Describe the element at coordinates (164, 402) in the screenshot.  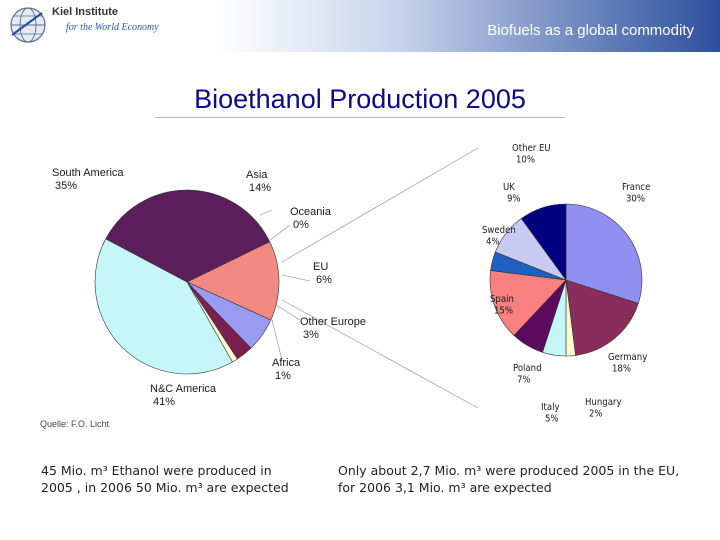
I see `slice-value-nandc-america: 41%` at that location.